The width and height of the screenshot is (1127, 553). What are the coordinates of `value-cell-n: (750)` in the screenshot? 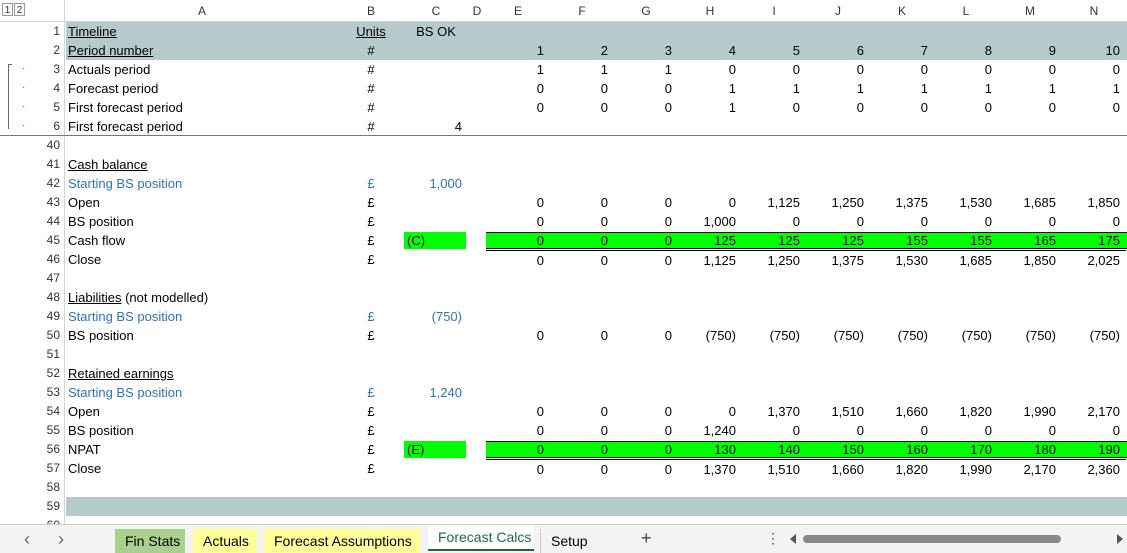 It's located at (1104, 335).